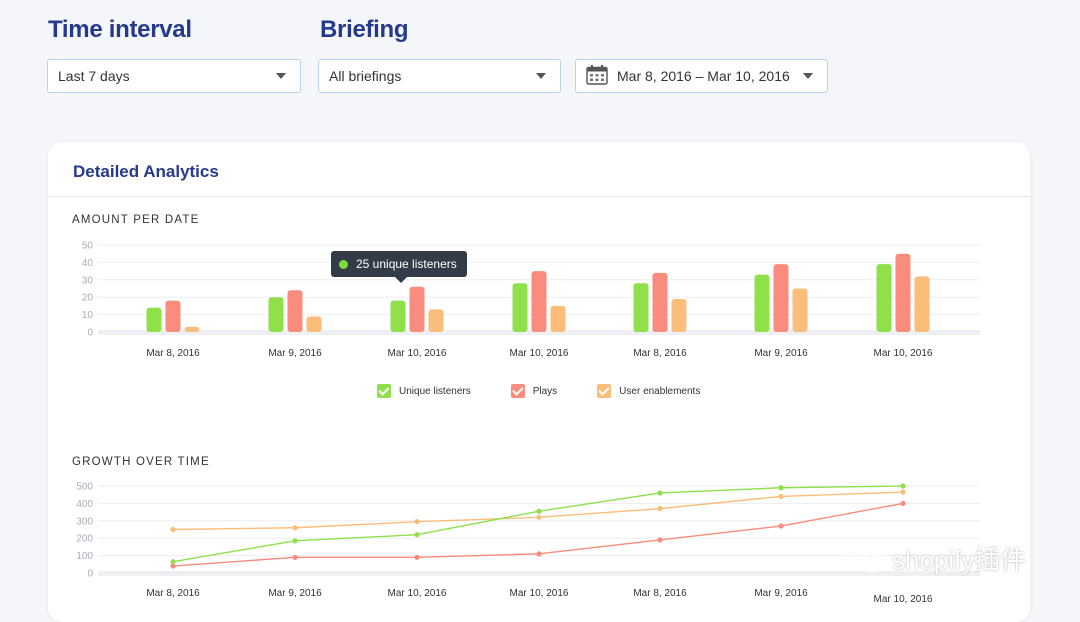 This screenshot has width=1080, height=622. I want to click on y-tick-label: 40, so click(88, 263).